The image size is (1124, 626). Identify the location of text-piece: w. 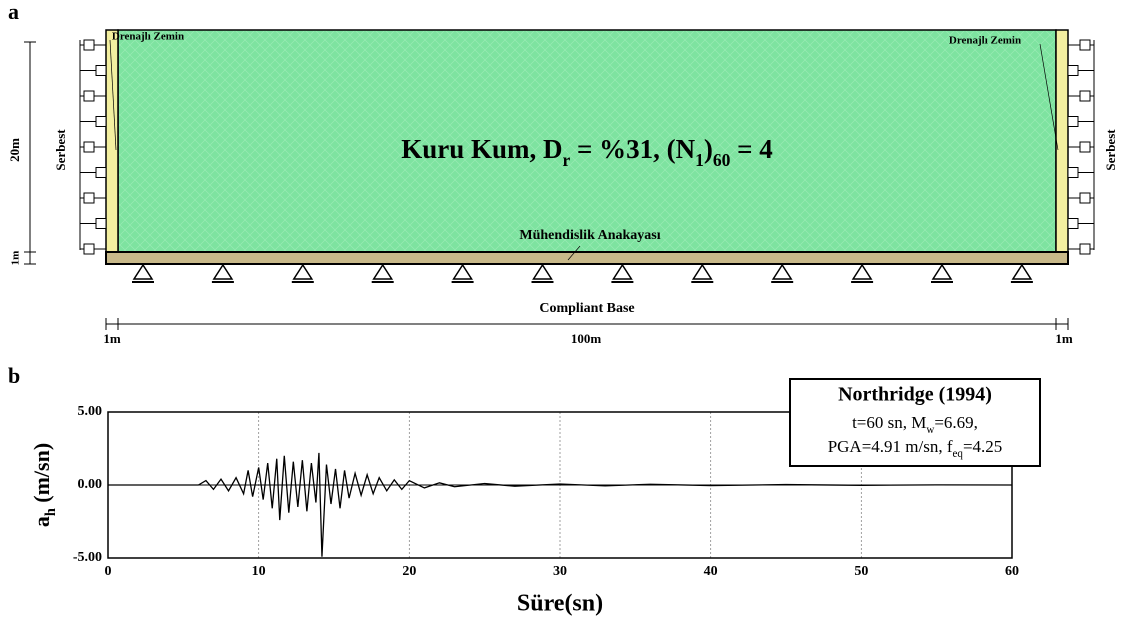
(930, 430).